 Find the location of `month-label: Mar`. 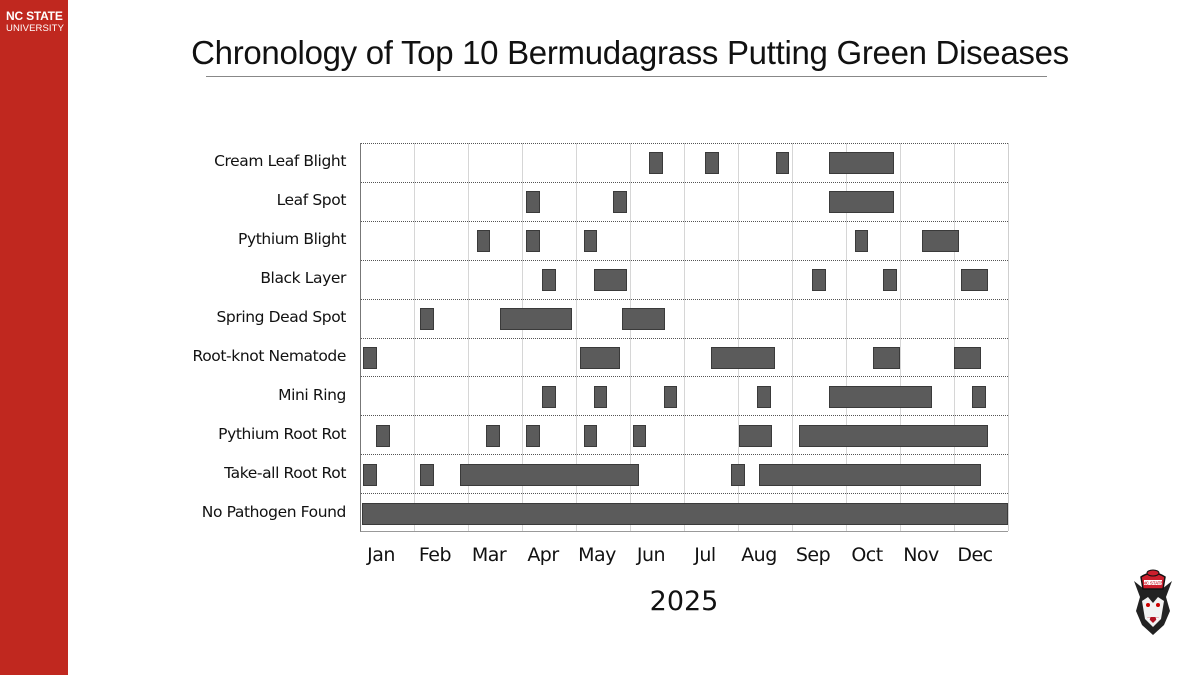

month-label: Mar is located at coordinates (489, 555).